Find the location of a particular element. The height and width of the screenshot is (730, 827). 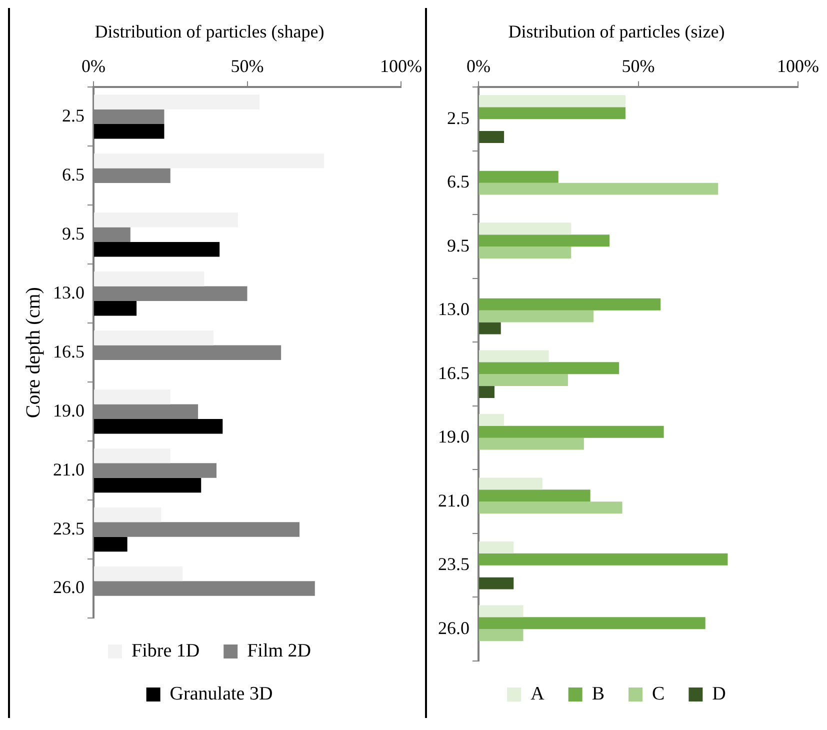

y-axis-title: Core depth (cm) is located at coordinates (33, 352).